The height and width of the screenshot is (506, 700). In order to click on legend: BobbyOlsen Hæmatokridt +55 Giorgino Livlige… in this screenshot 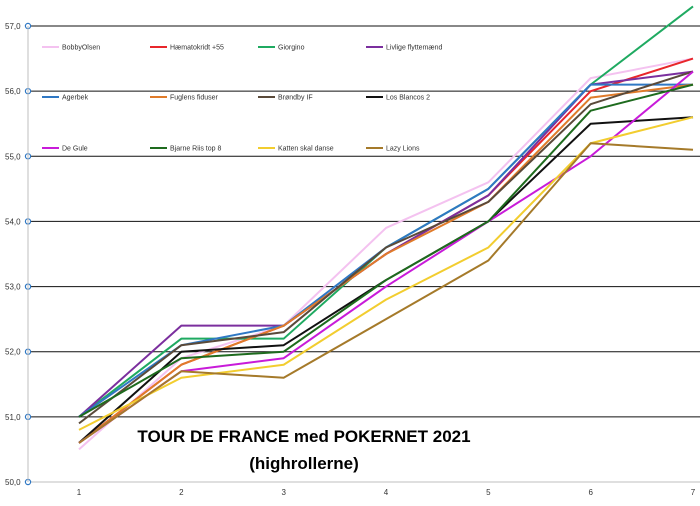, I will do `click(242, 99)`.